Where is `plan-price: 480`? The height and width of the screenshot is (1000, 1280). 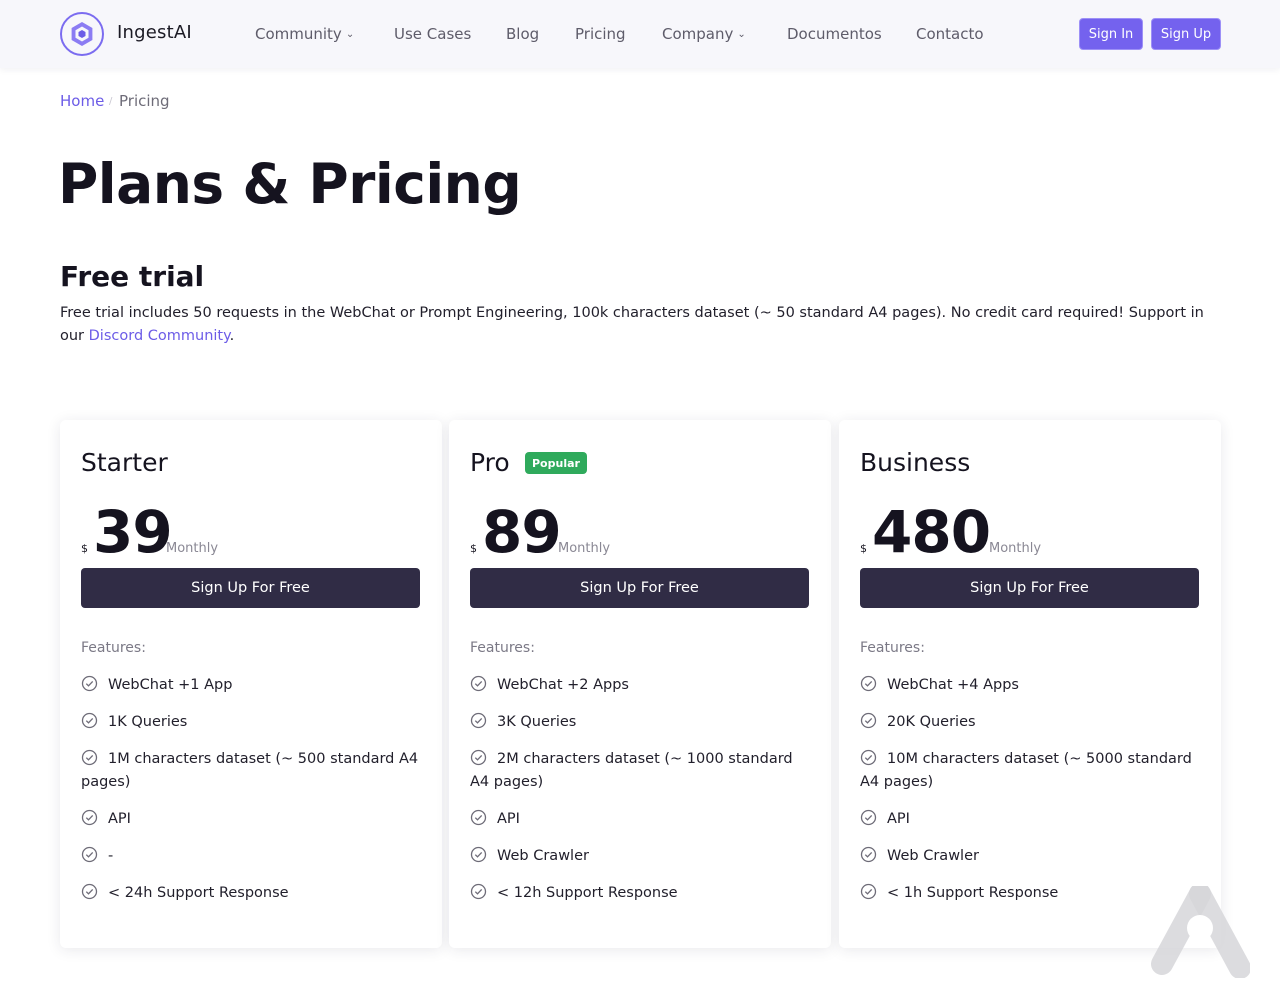 plan-price: 480 is located at coordinates (931, 532).